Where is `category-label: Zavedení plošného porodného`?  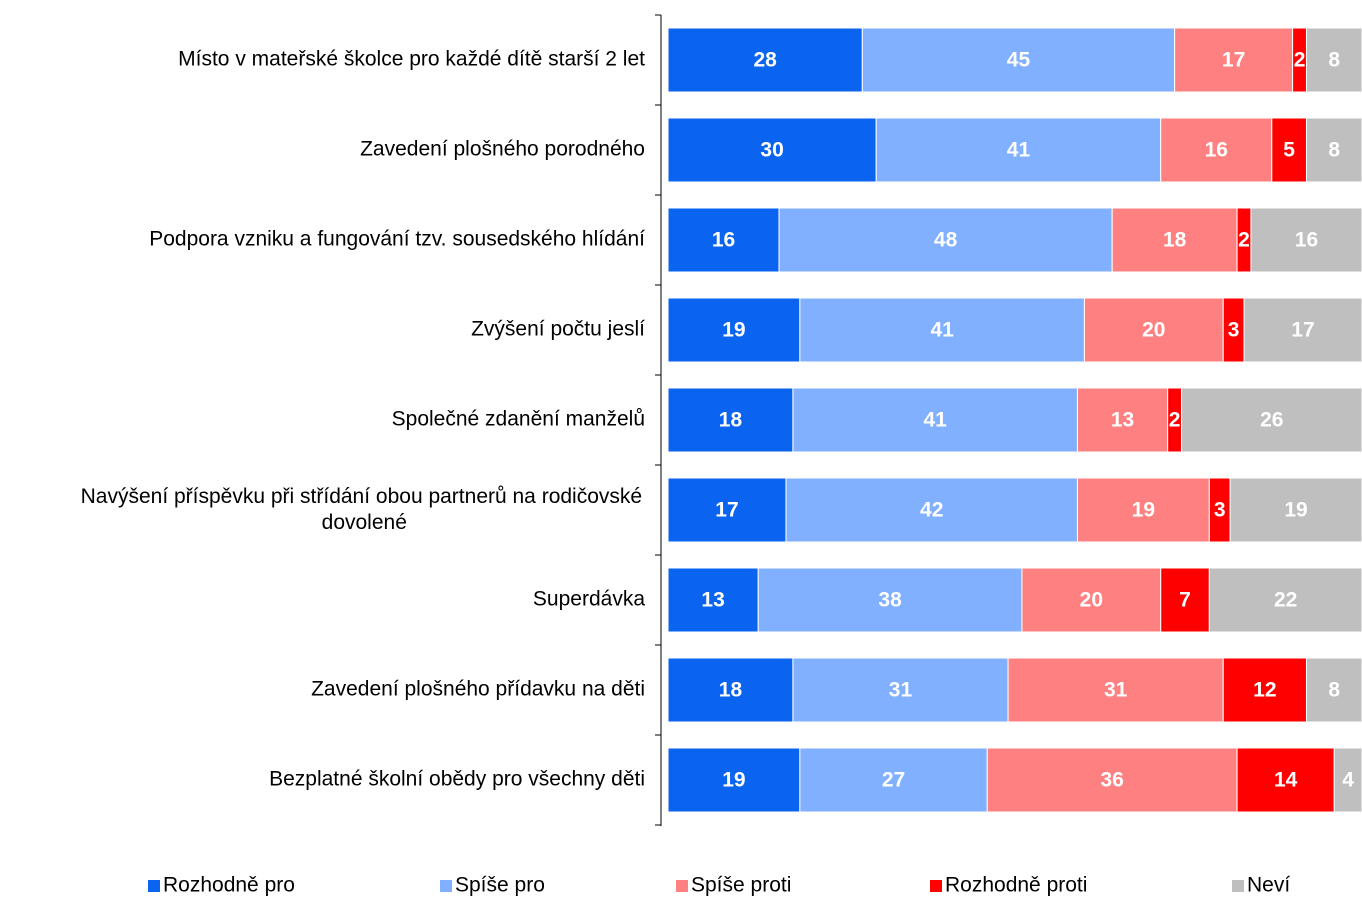 category-label: Zavedení plošného porodného is located at coordinates (502, 149).